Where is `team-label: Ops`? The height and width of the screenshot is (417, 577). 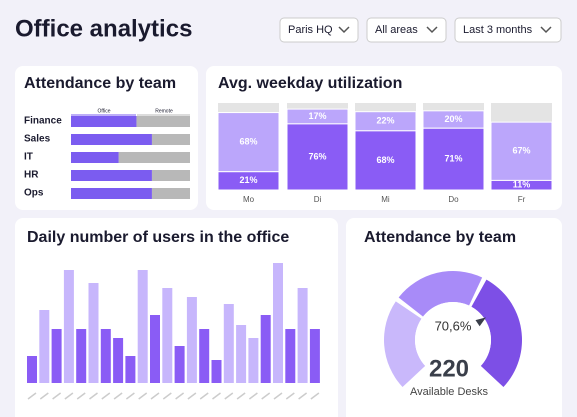
team-label: Ops is located at coordinates (34, 193).